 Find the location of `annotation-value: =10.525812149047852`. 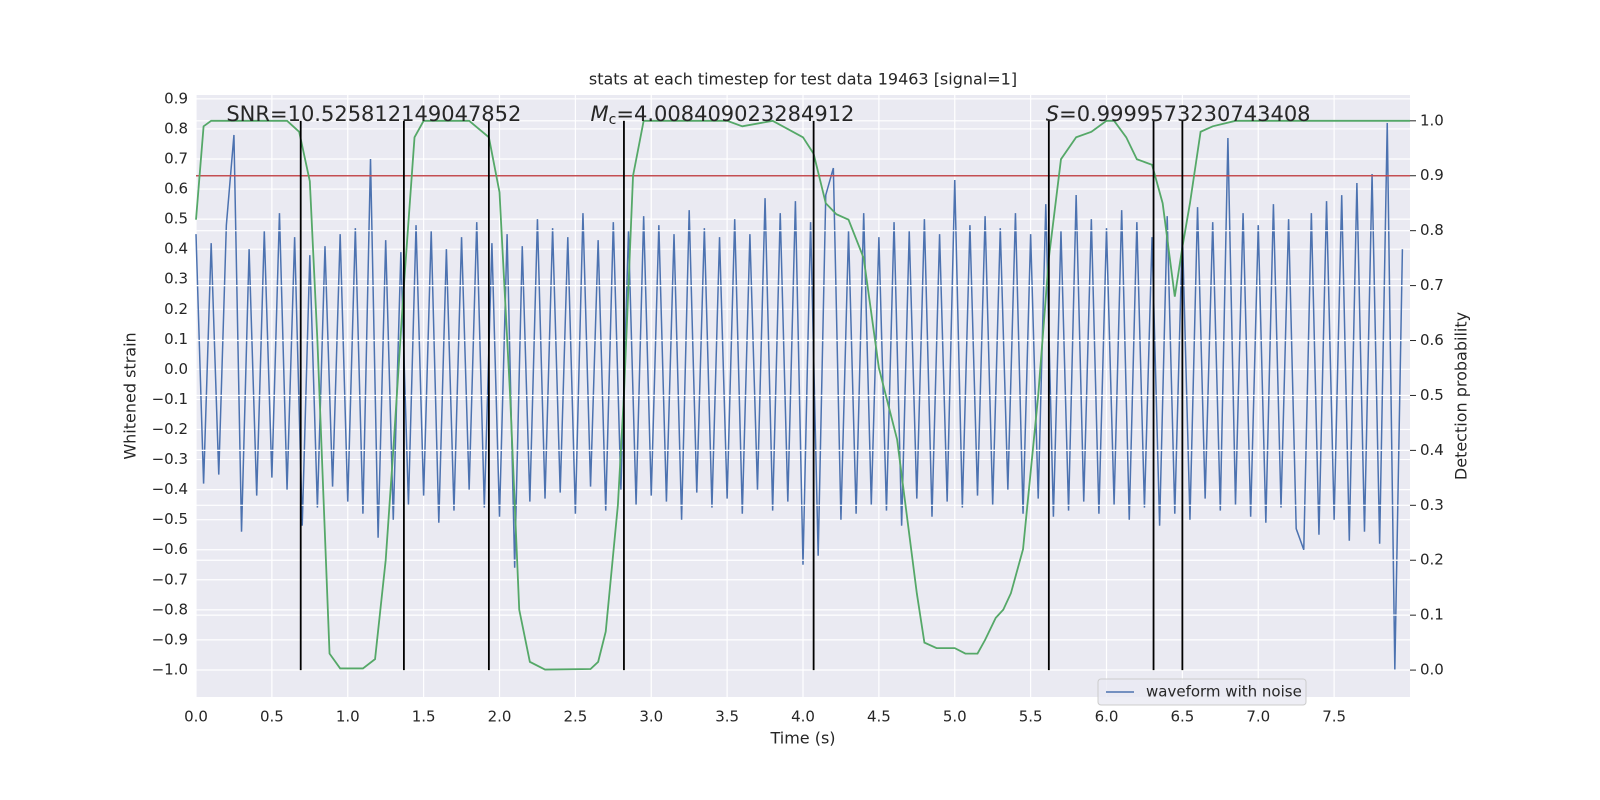

annotation-value: =10.525812149047852 is located at coordinates (395, 114).